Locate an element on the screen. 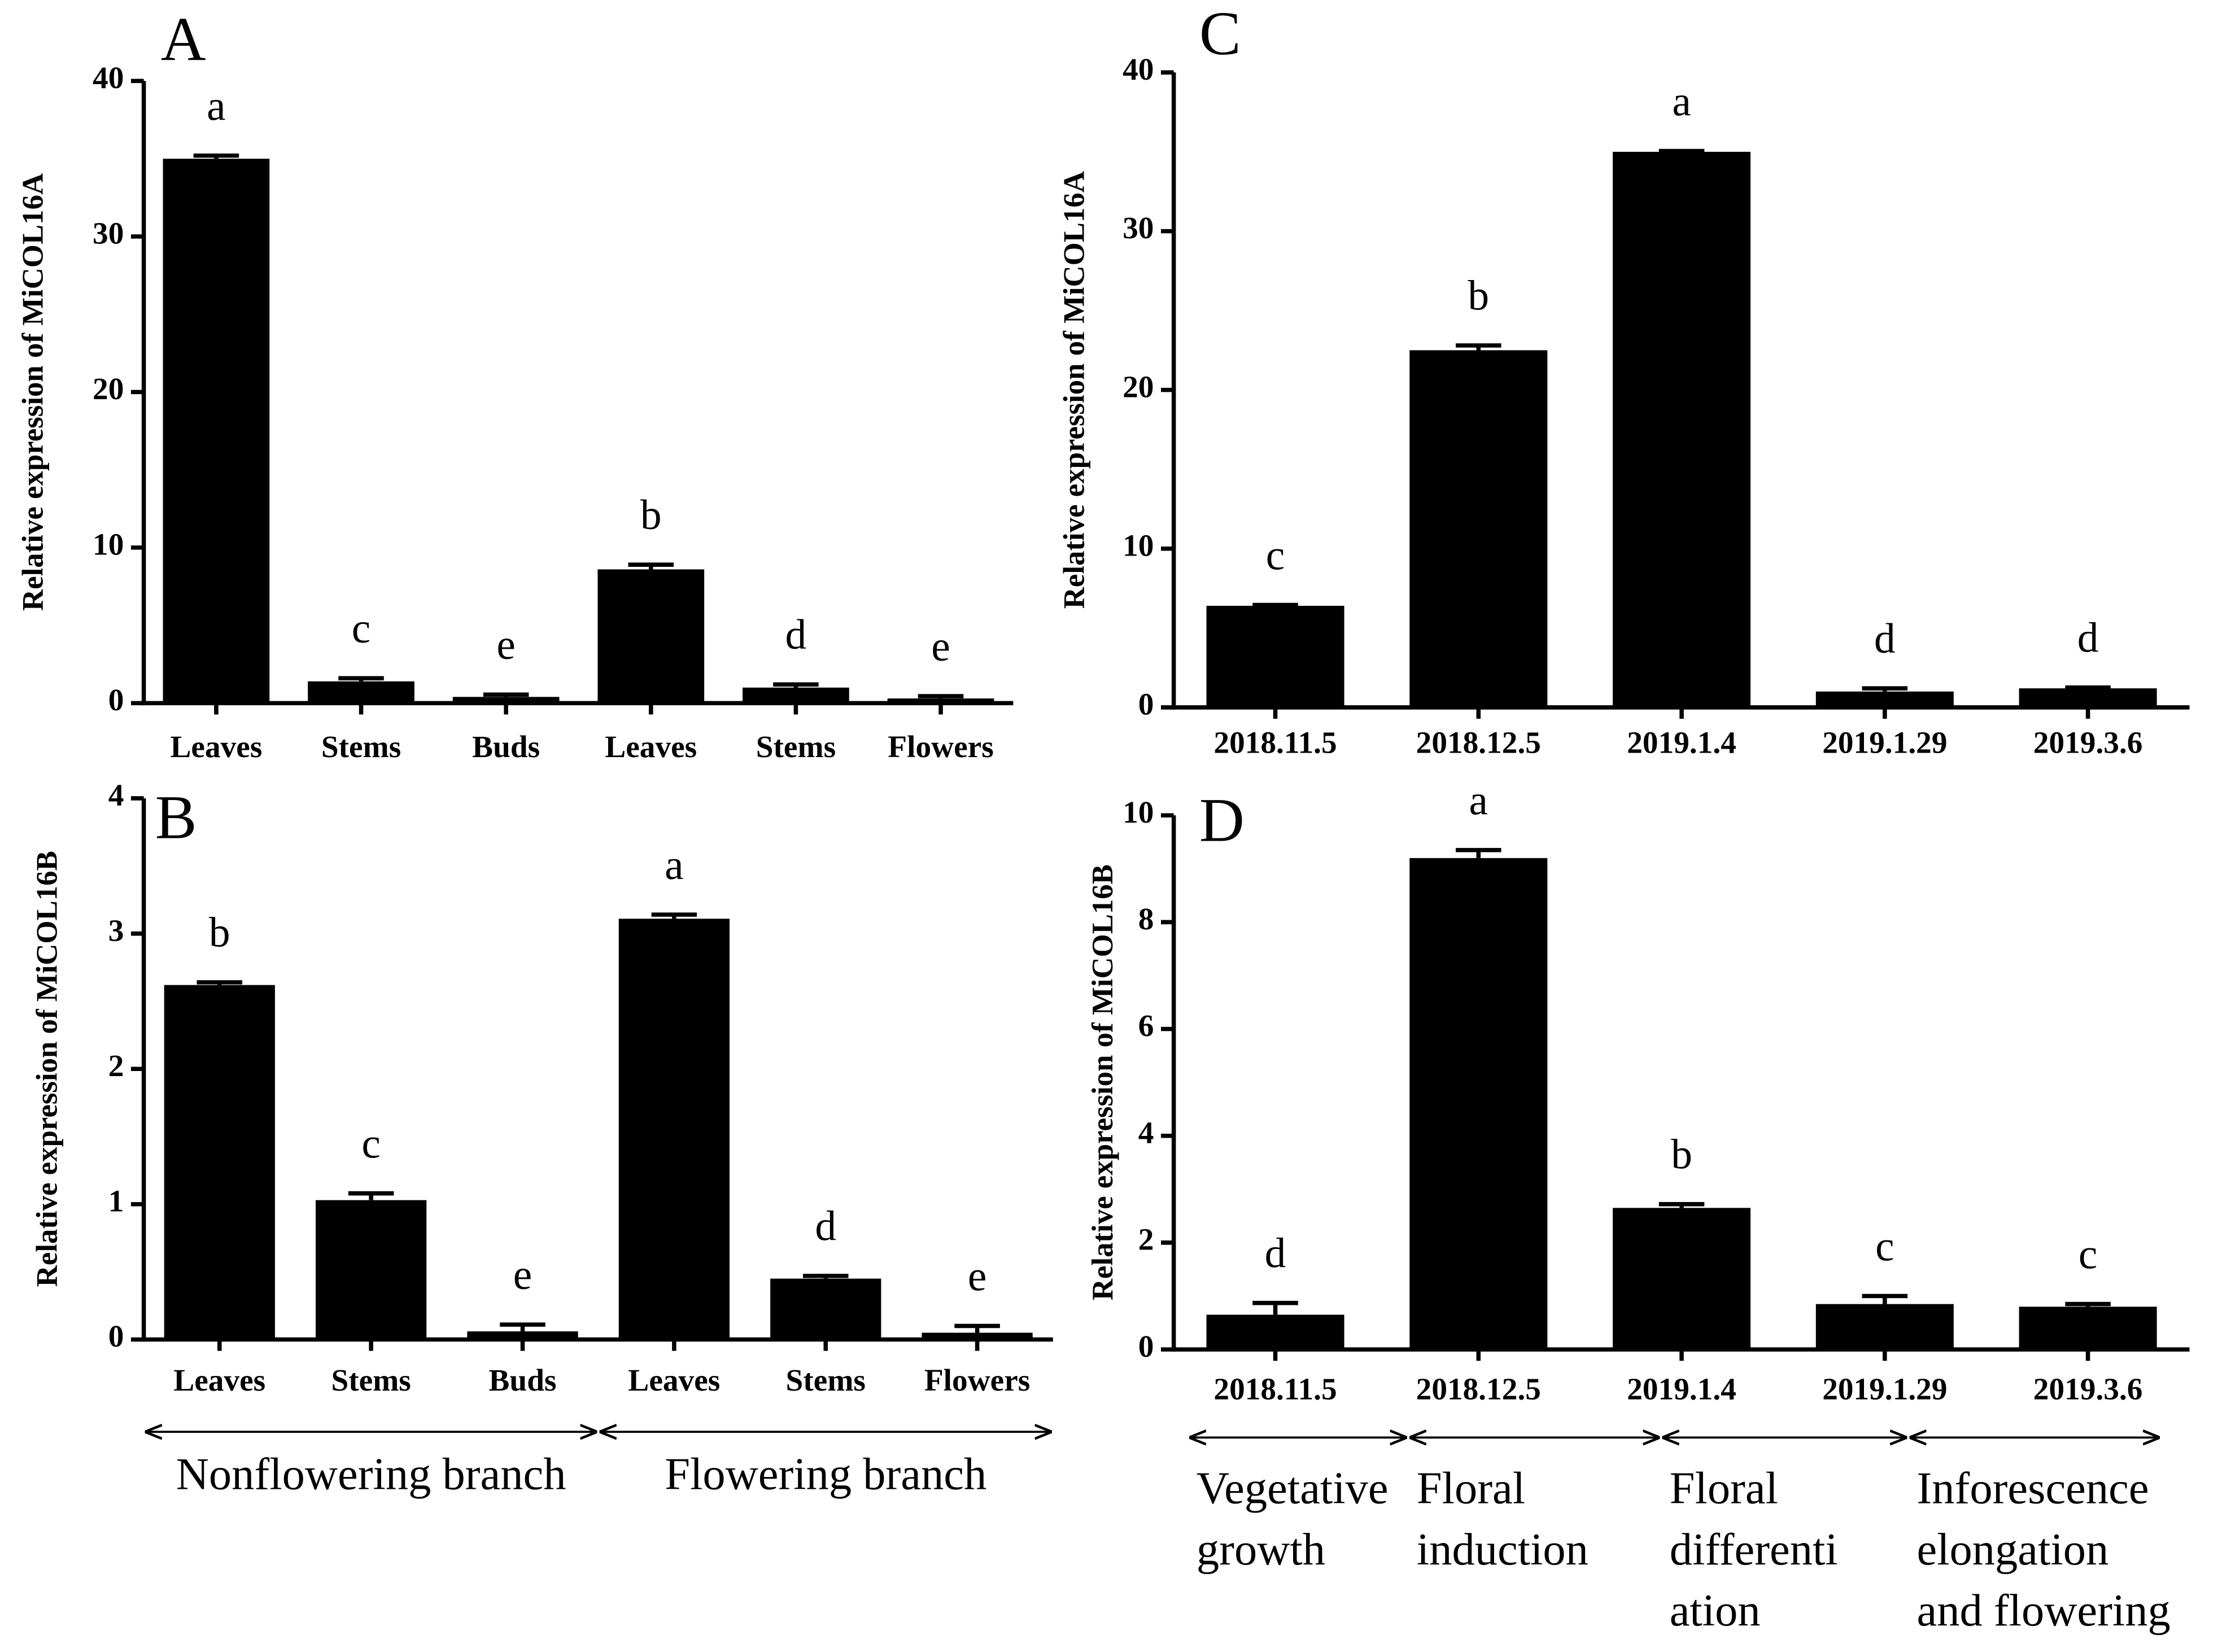 This screenshot has width=2231, height=1652. panel-label: B is located at coordinates (176, 817).